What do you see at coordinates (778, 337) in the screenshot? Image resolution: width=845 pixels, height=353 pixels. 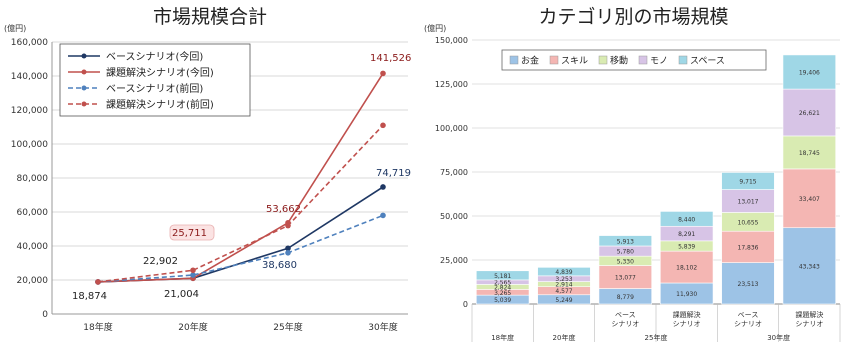 I see `group-label: 30年度` at bounding box center [778, 337].